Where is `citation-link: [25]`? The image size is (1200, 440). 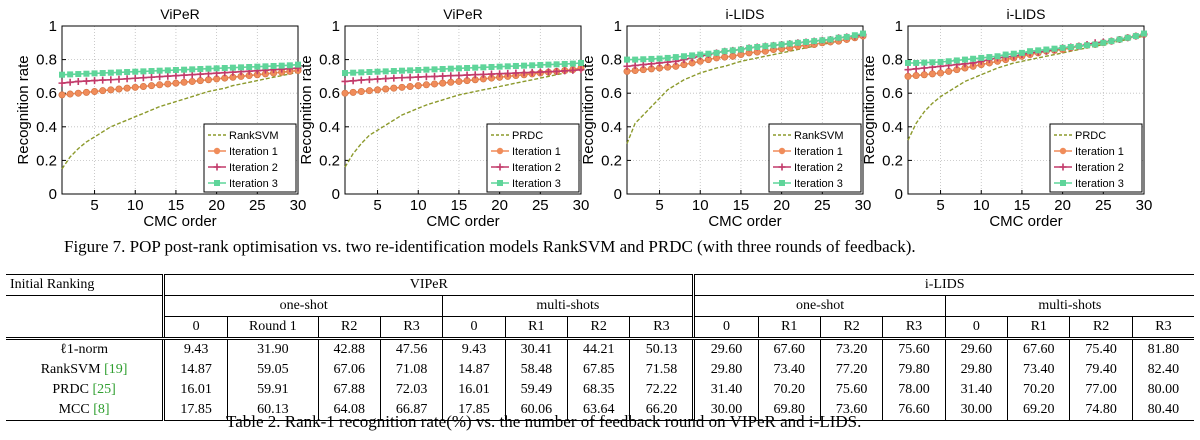 citation-link: [25] is located at coordinates (104, 389).